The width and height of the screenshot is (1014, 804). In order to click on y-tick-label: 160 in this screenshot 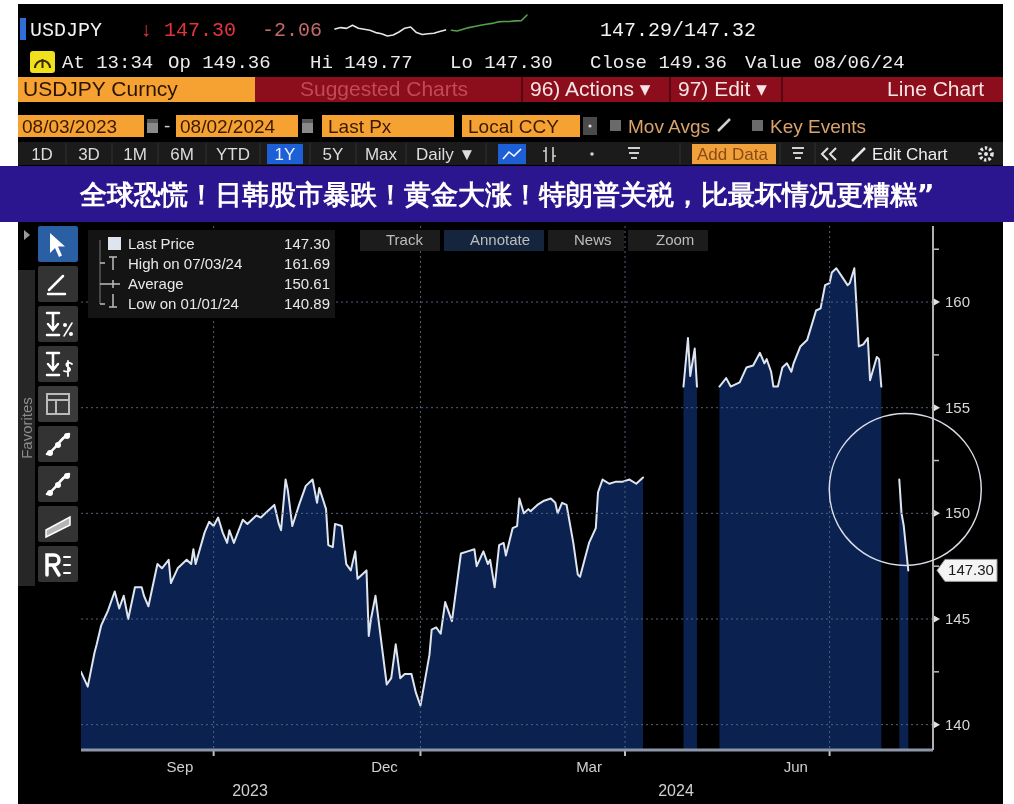, I will do `click(958, 302)`.